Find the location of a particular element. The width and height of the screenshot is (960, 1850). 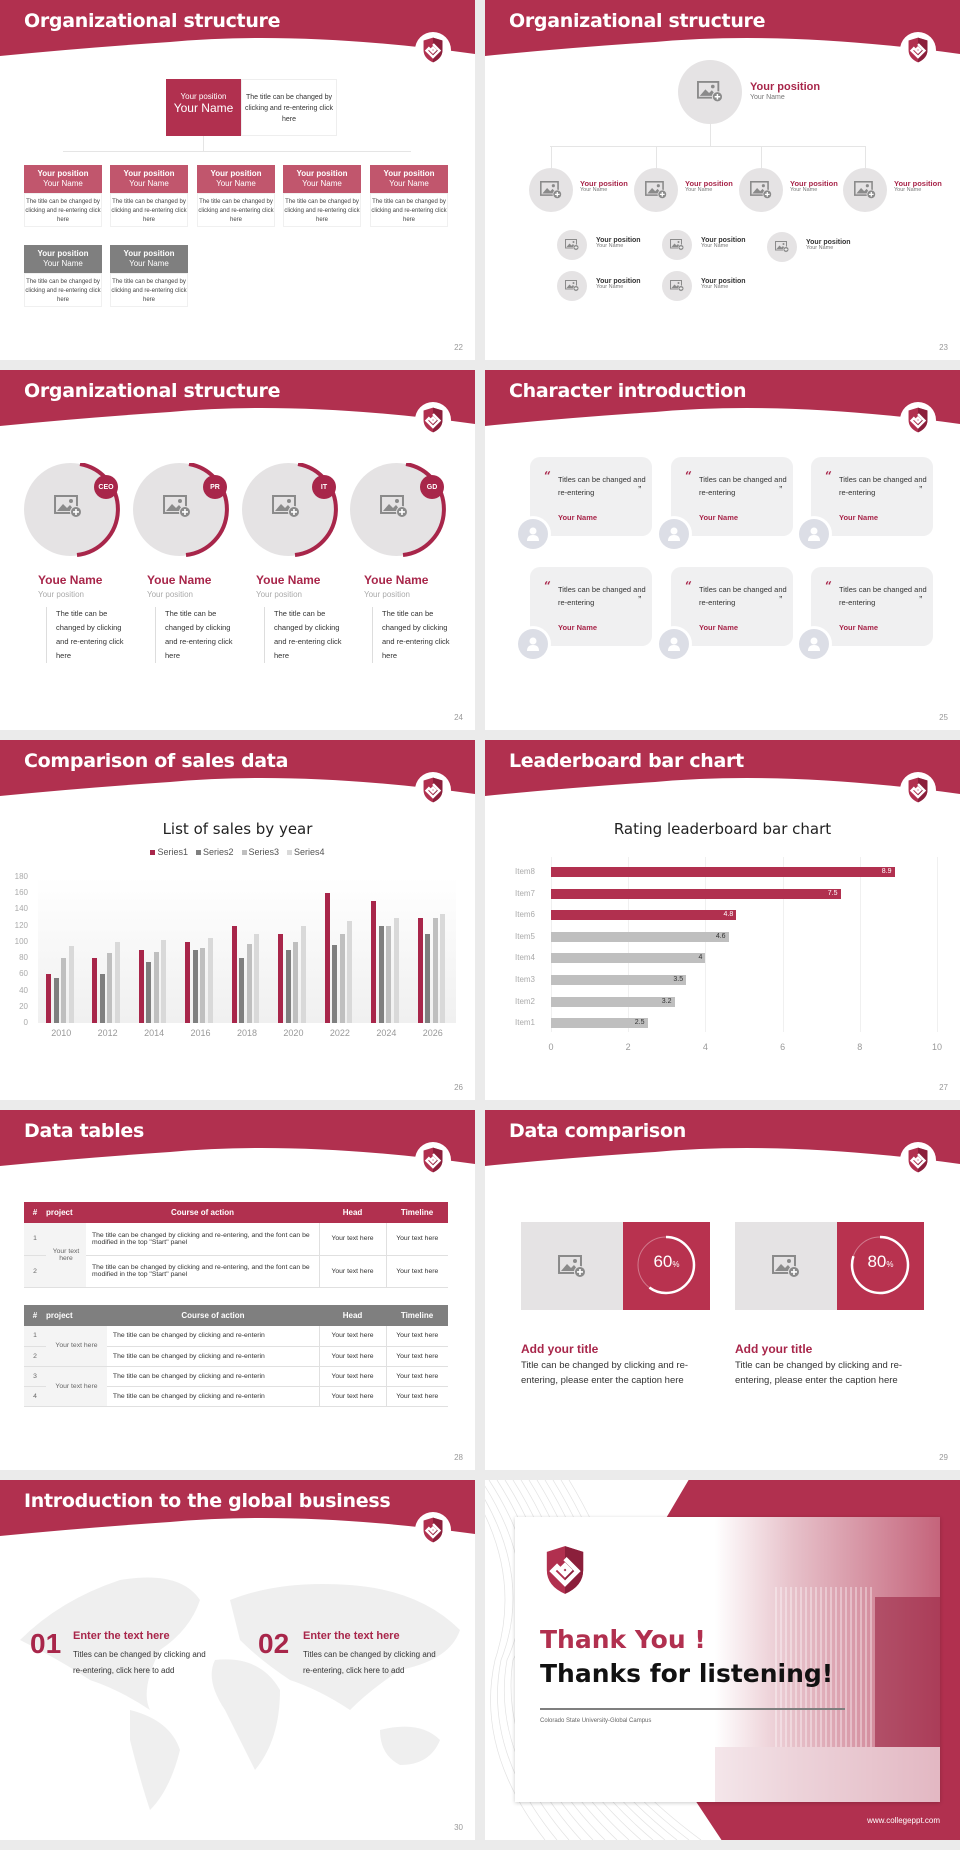

legend-item: Series2 is located at coordinates (214, 852).